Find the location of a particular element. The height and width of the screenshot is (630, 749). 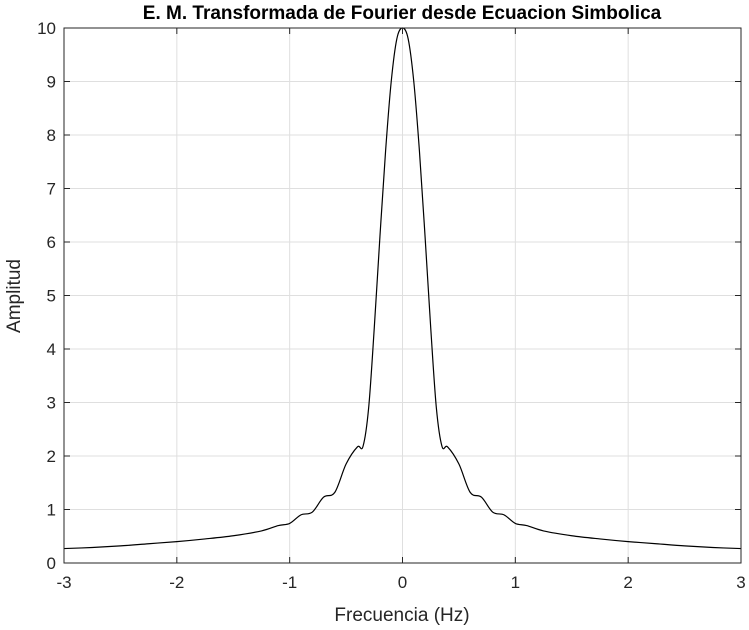

x-tick-label: -1 is located at coordinates (289, 582).